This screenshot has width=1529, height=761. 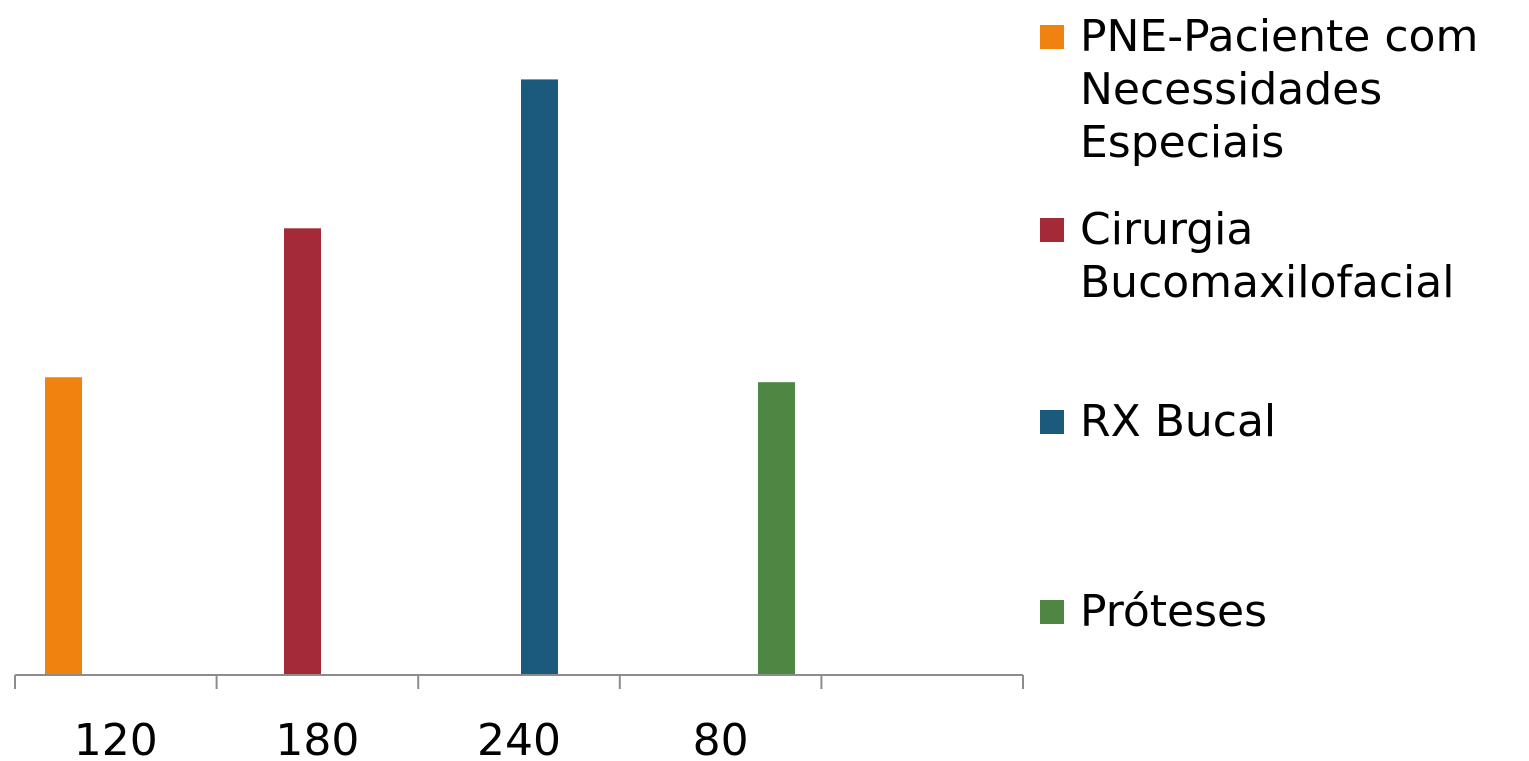 What do you see at coordinates (519, 681) in the screenshot?
I see `x-axis` at bounding box center [519, 681].